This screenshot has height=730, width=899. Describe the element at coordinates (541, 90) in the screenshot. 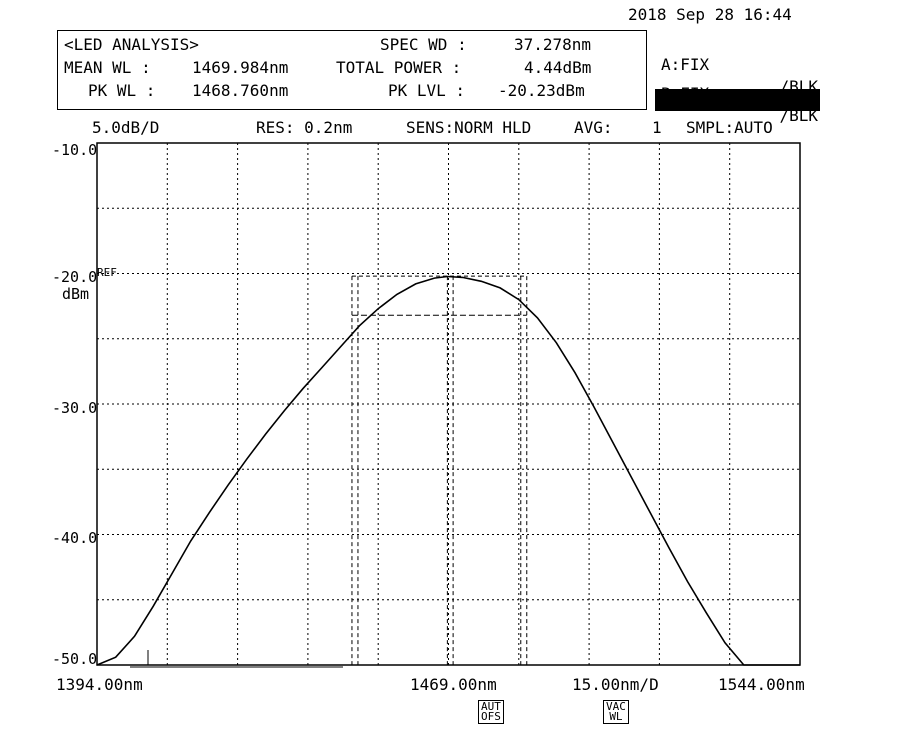

I see `pk-lvl-value: -20.23dBm` at that location.